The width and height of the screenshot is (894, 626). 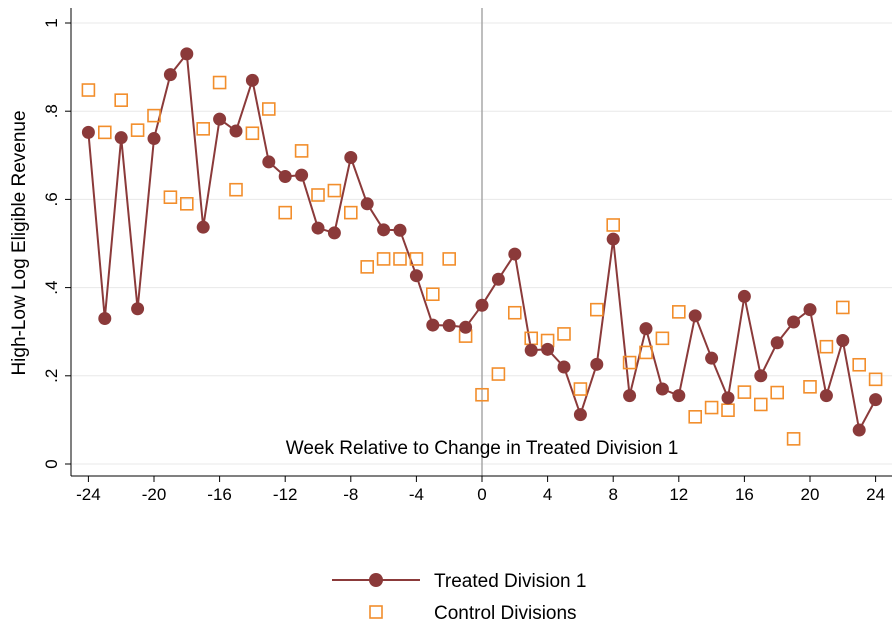 What do you see at coordinates (547, 494) in the screenshot?
I see `x-tick-label: 4` at bounding box center [547, 494].